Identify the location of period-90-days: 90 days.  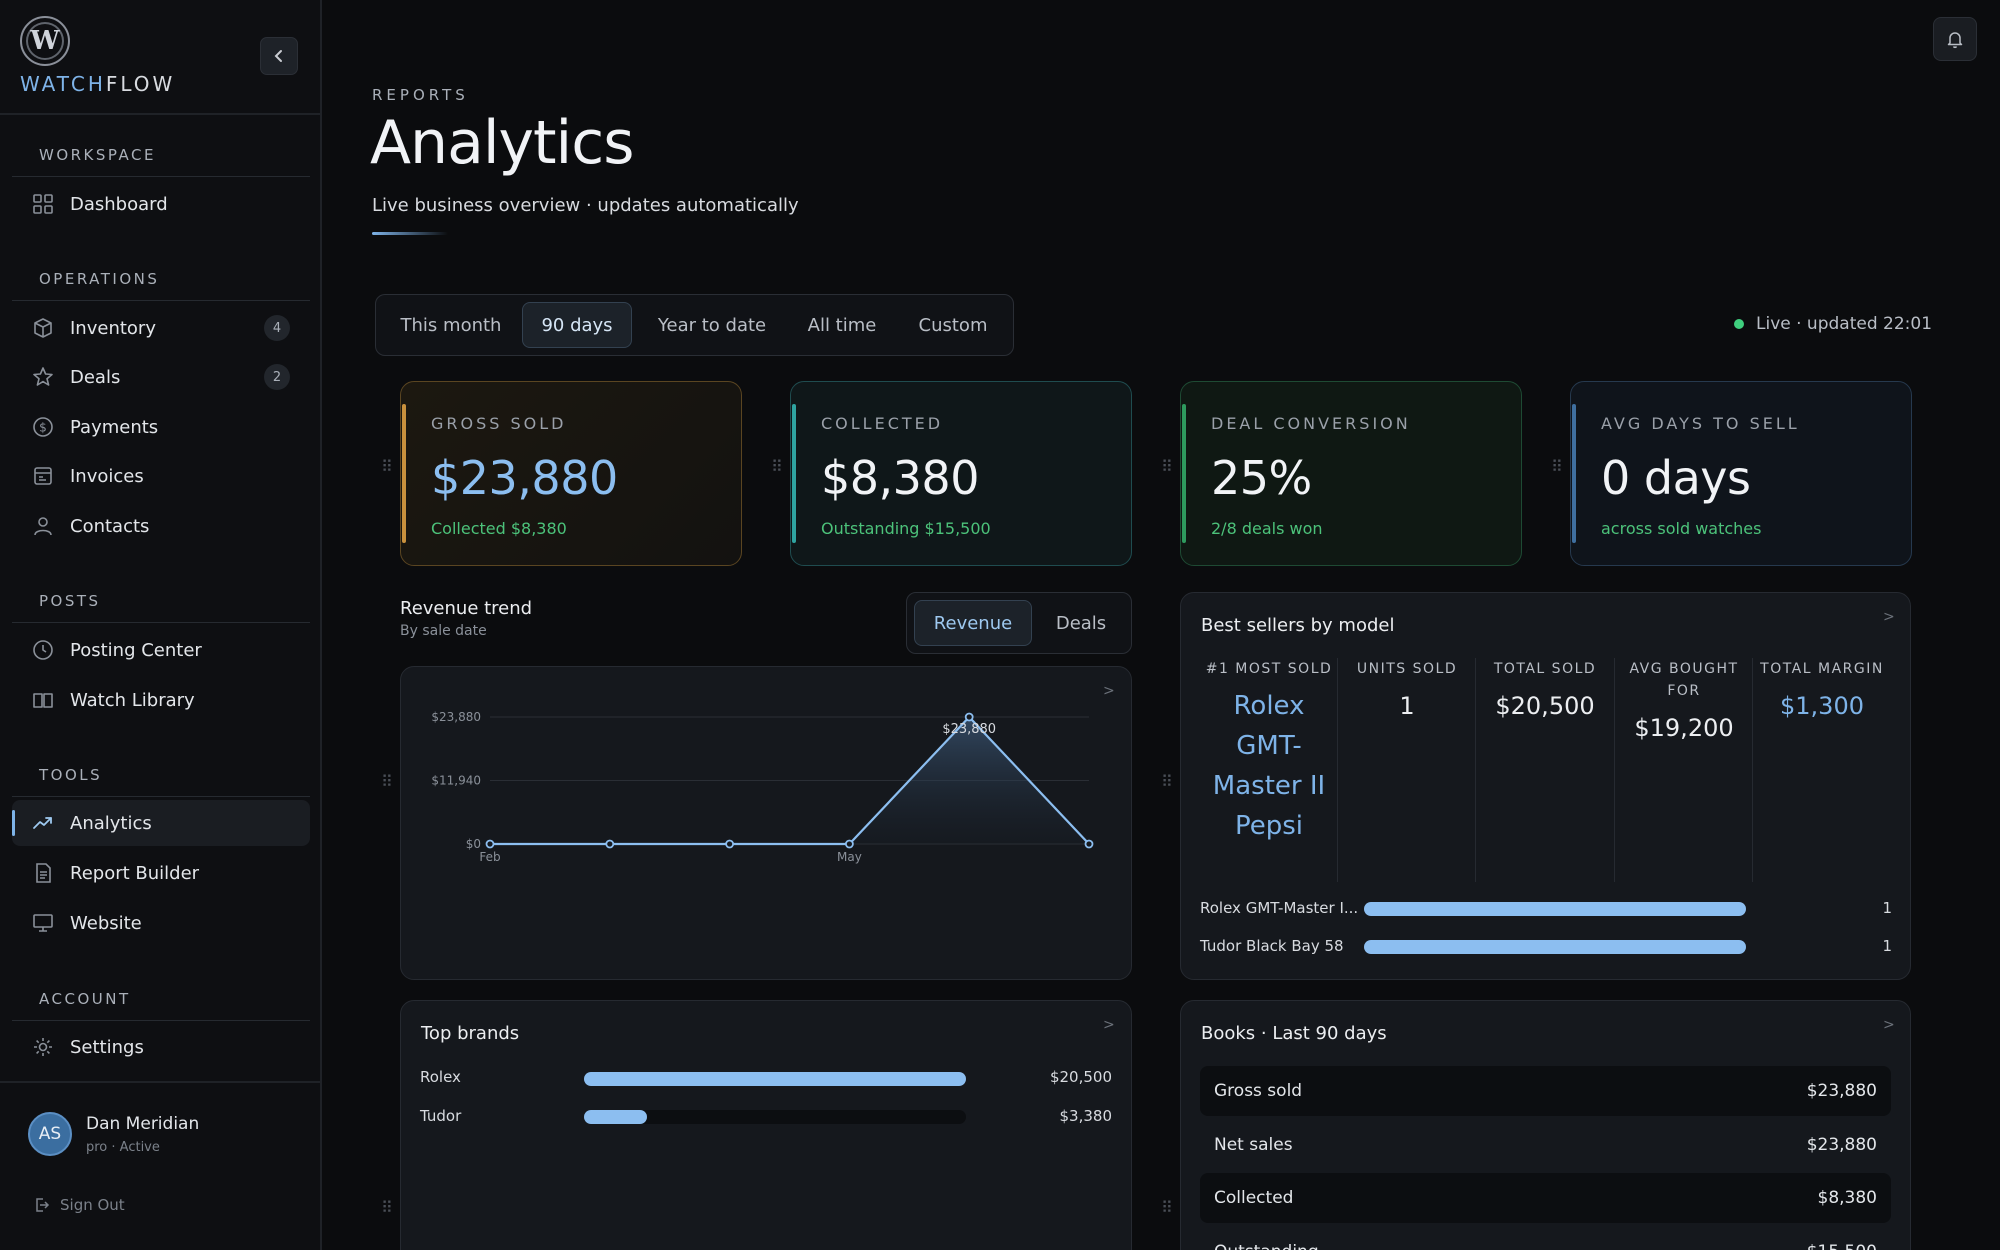
(577, 325).